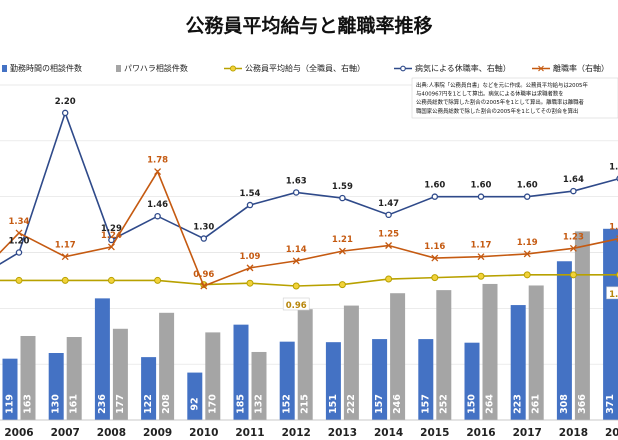  I want to click on point-label: 1.24, so click(111, 236).